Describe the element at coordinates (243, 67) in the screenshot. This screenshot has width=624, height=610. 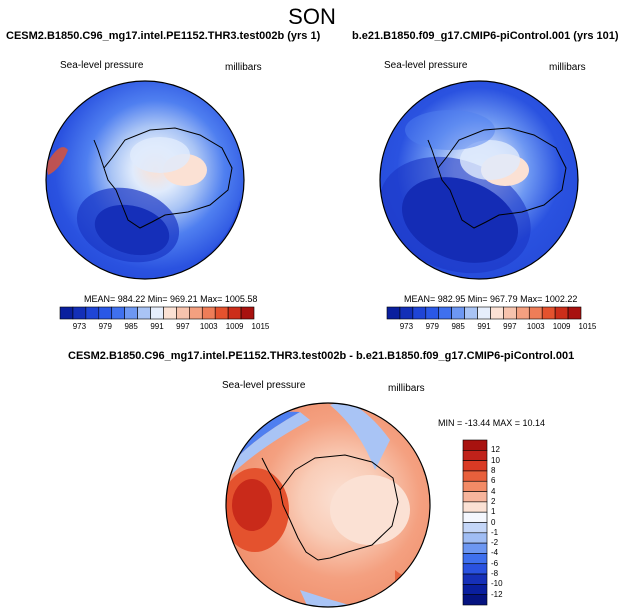
I see `panel1-units-label: millibars` at that location.